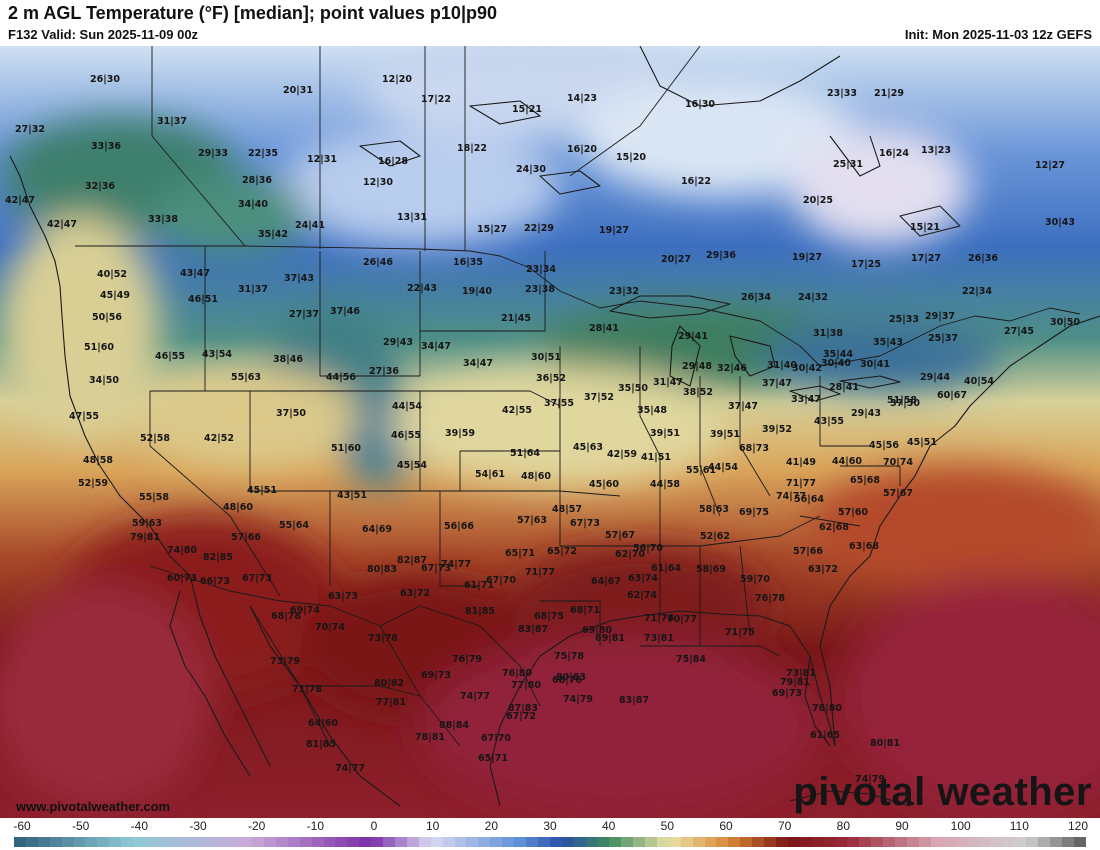 This screenshot has width=1100, height=850. I want to click on point-value-label: 29|43, so click(398, 342).